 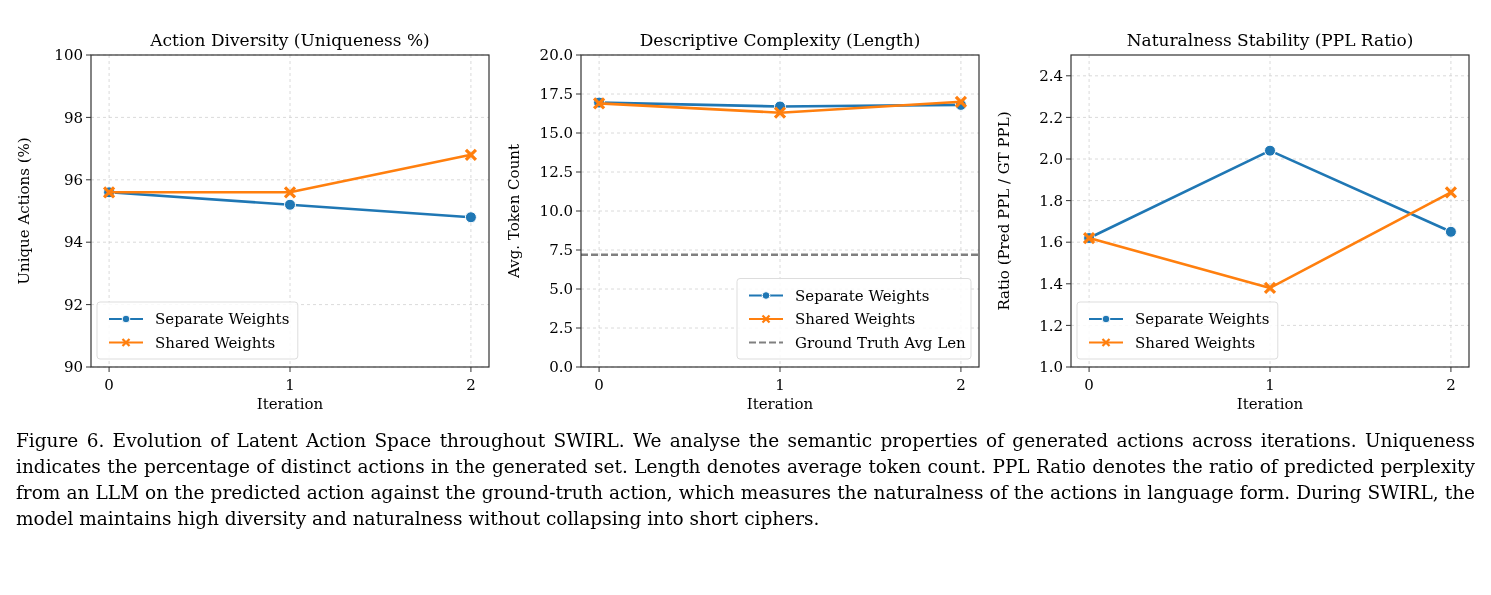 What do you see at coordinates (1051, 367) in the screenshot?
I see `y-tick-label: 1.0` at bounding box center [1051, 367].